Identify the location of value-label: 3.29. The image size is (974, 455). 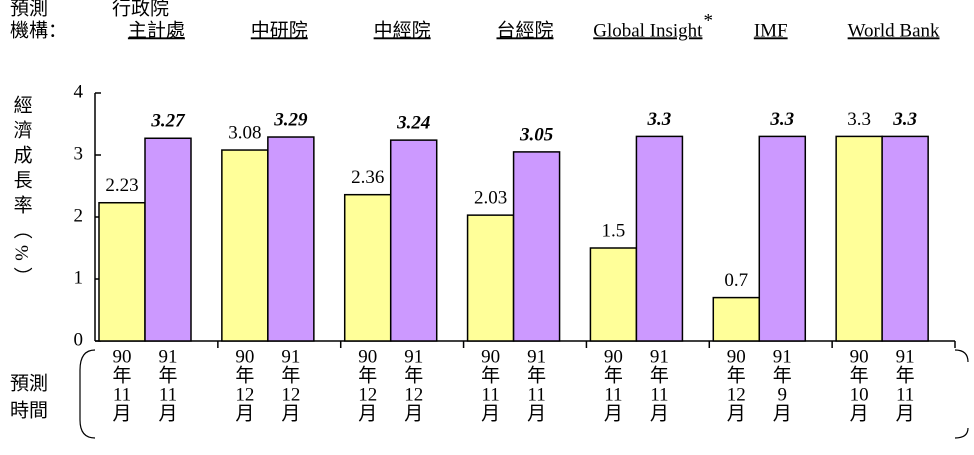
(290, 119).